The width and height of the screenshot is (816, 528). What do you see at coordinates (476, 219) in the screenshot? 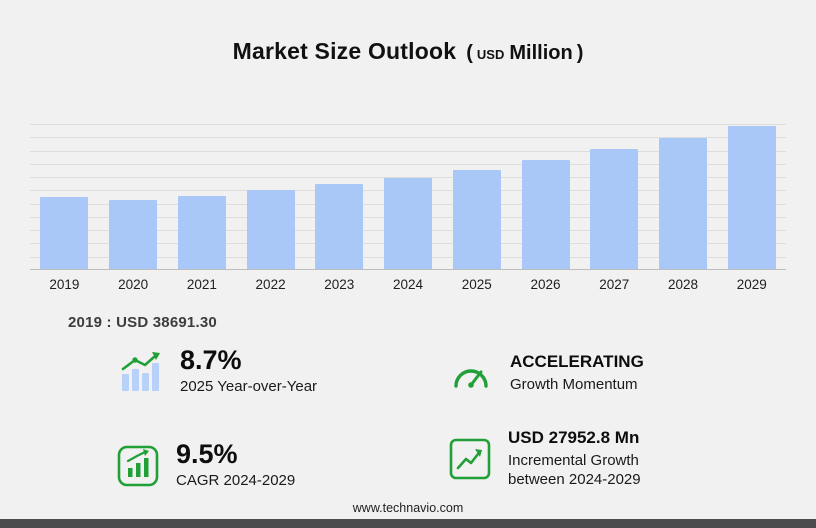
I see `bar-2025` at bounding box center [476, 219].